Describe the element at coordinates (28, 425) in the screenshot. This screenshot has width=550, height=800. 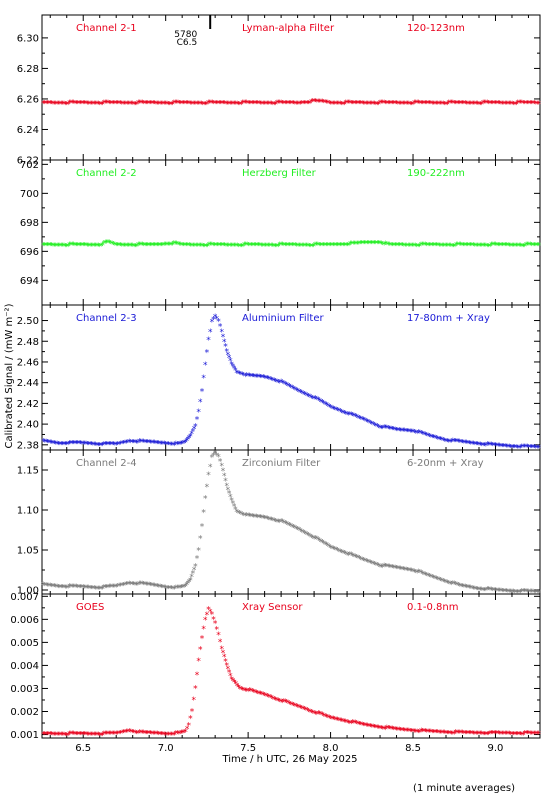
I see `y-tick-label: 2.40` at that location.